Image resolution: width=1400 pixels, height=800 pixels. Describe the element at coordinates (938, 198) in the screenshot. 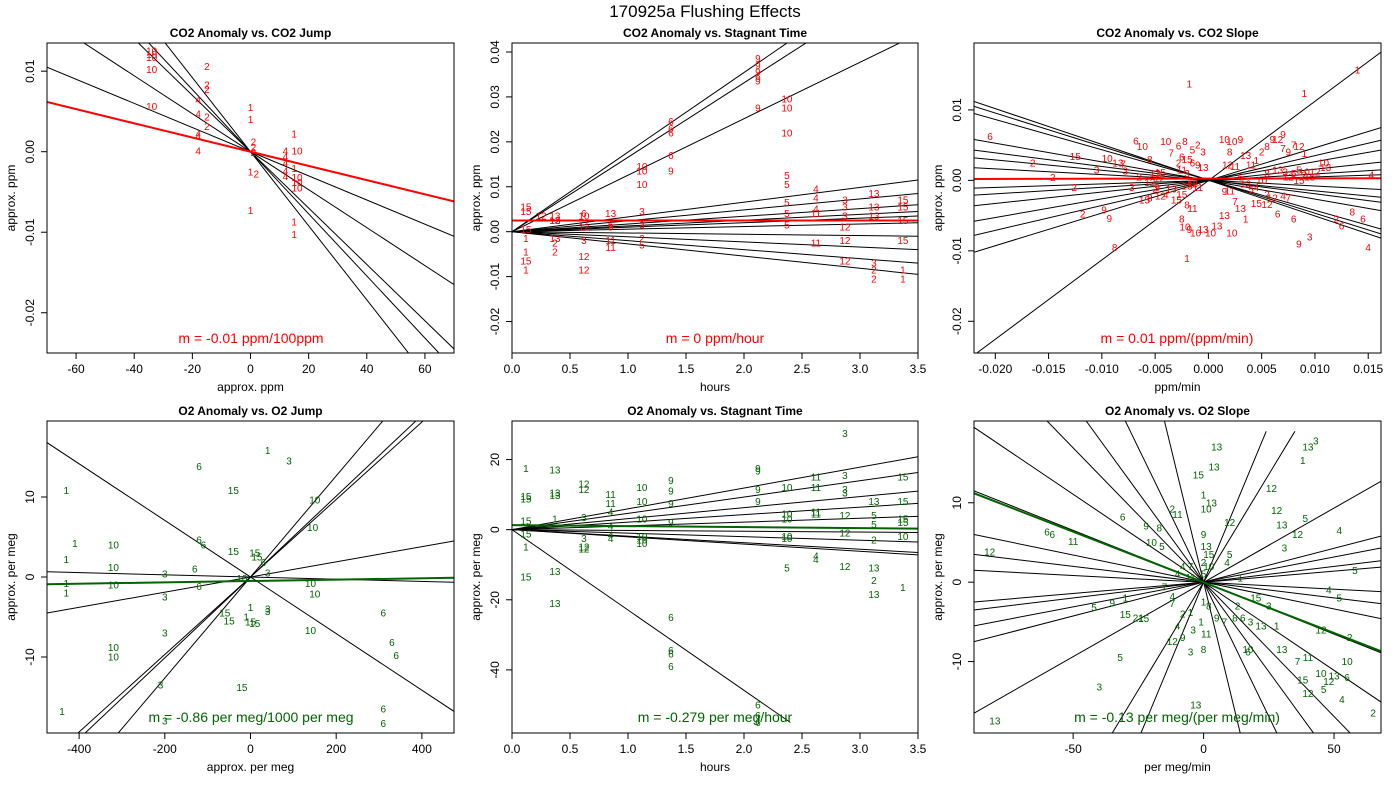

I see `y-axis-label: approx. ppm` at that location.